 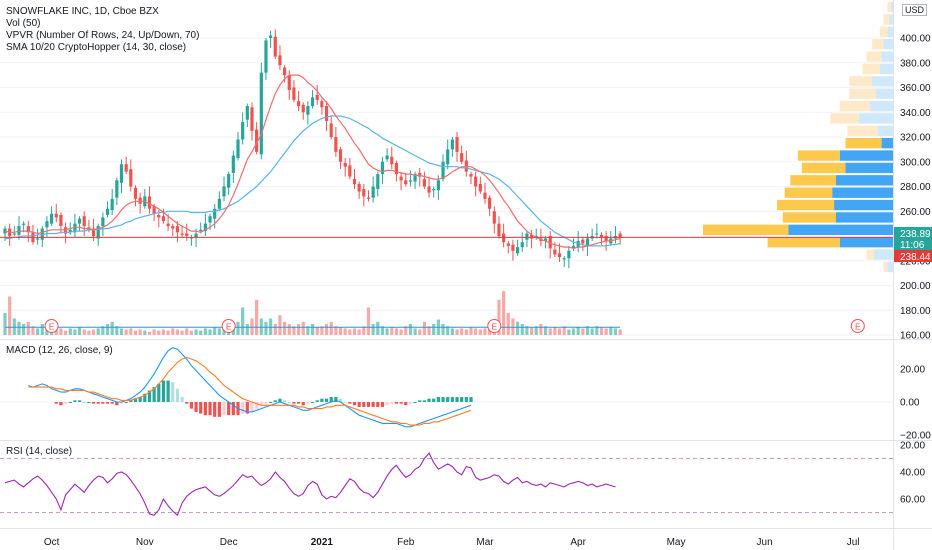 What do you see at coordinates (452, 542) in the screenshot?
I see `time-axis: Oct Nov Dec 2021 Feb Mar Apr May Jun Jul` at bounding box center [452, 542].